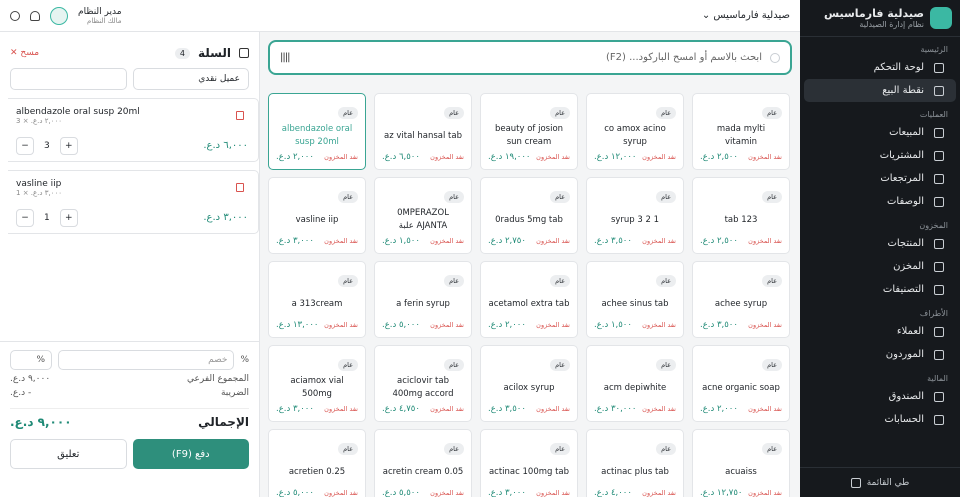 The image size is (960, 497). I want to click on discount-input: خصم, so click(146, 360).